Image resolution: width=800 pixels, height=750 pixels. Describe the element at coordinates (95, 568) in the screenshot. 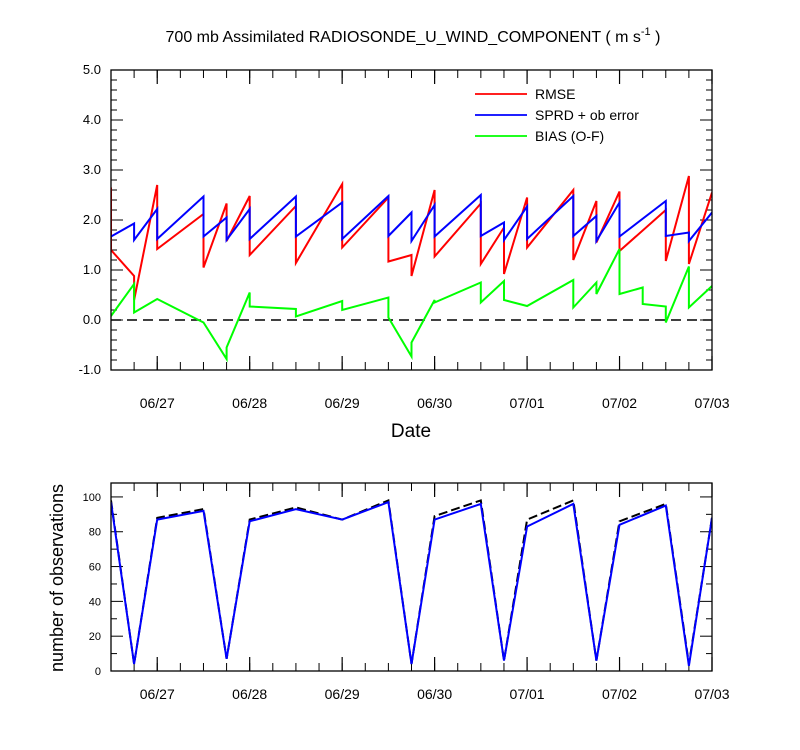

I see `y-tick-label: 60` at that location.